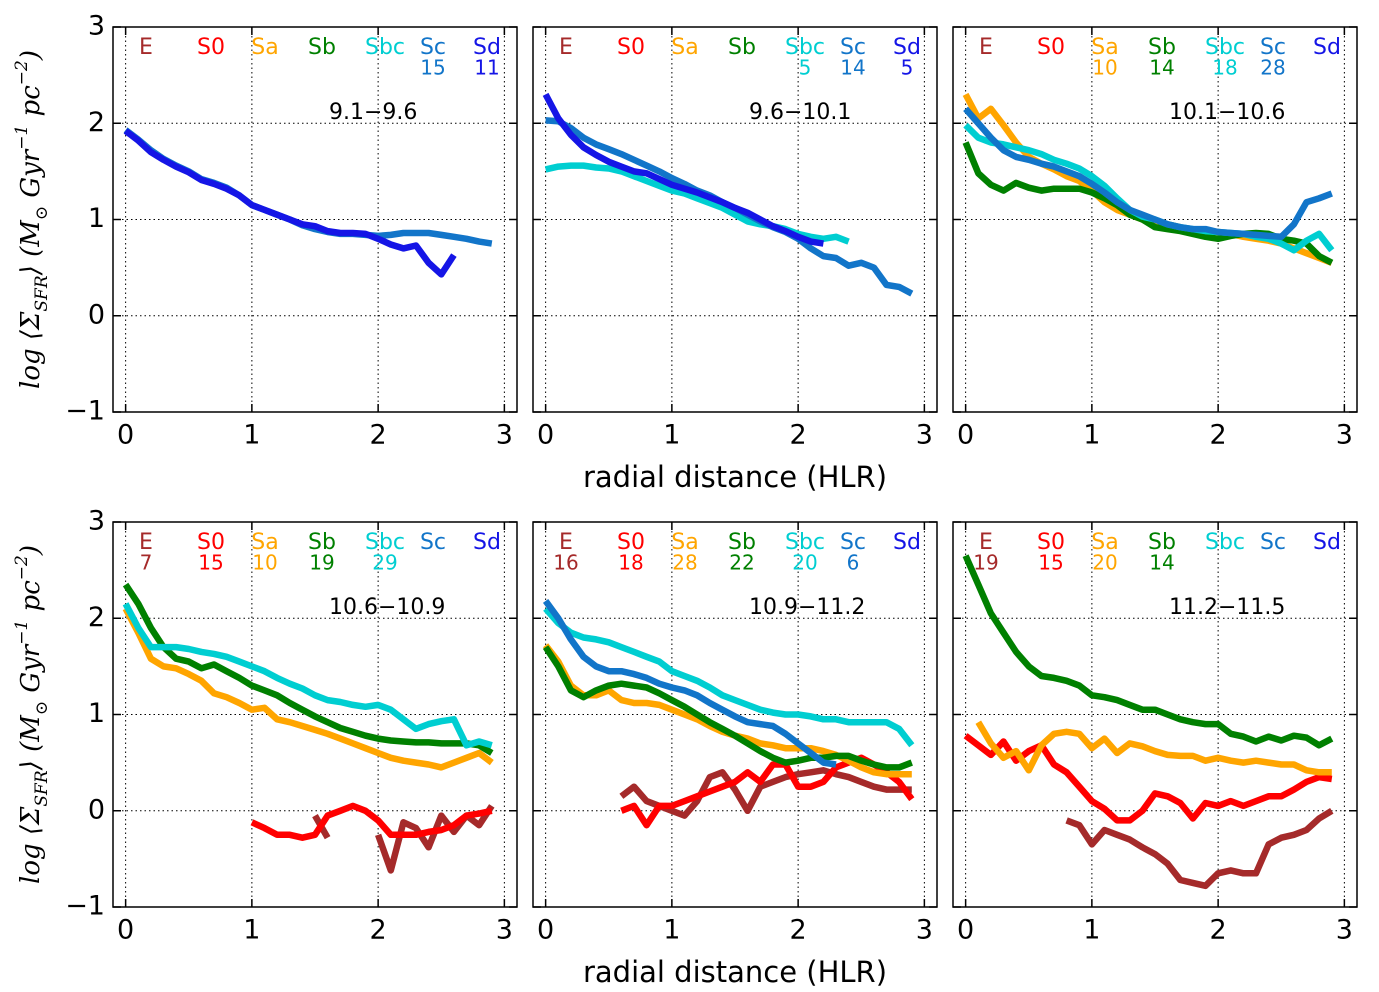  Describe the element at coordinates (96, 617) in the screenshot. I see `y-tick-label: 2` at that location.